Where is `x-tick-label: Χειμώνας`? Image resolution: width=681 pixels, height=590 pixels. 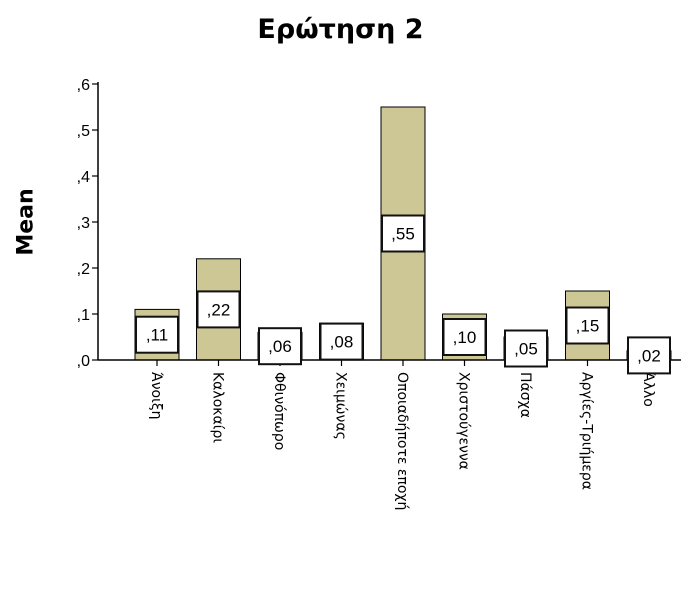 x-tick-label: Χειμώνας is located at coordinates (341, 406).